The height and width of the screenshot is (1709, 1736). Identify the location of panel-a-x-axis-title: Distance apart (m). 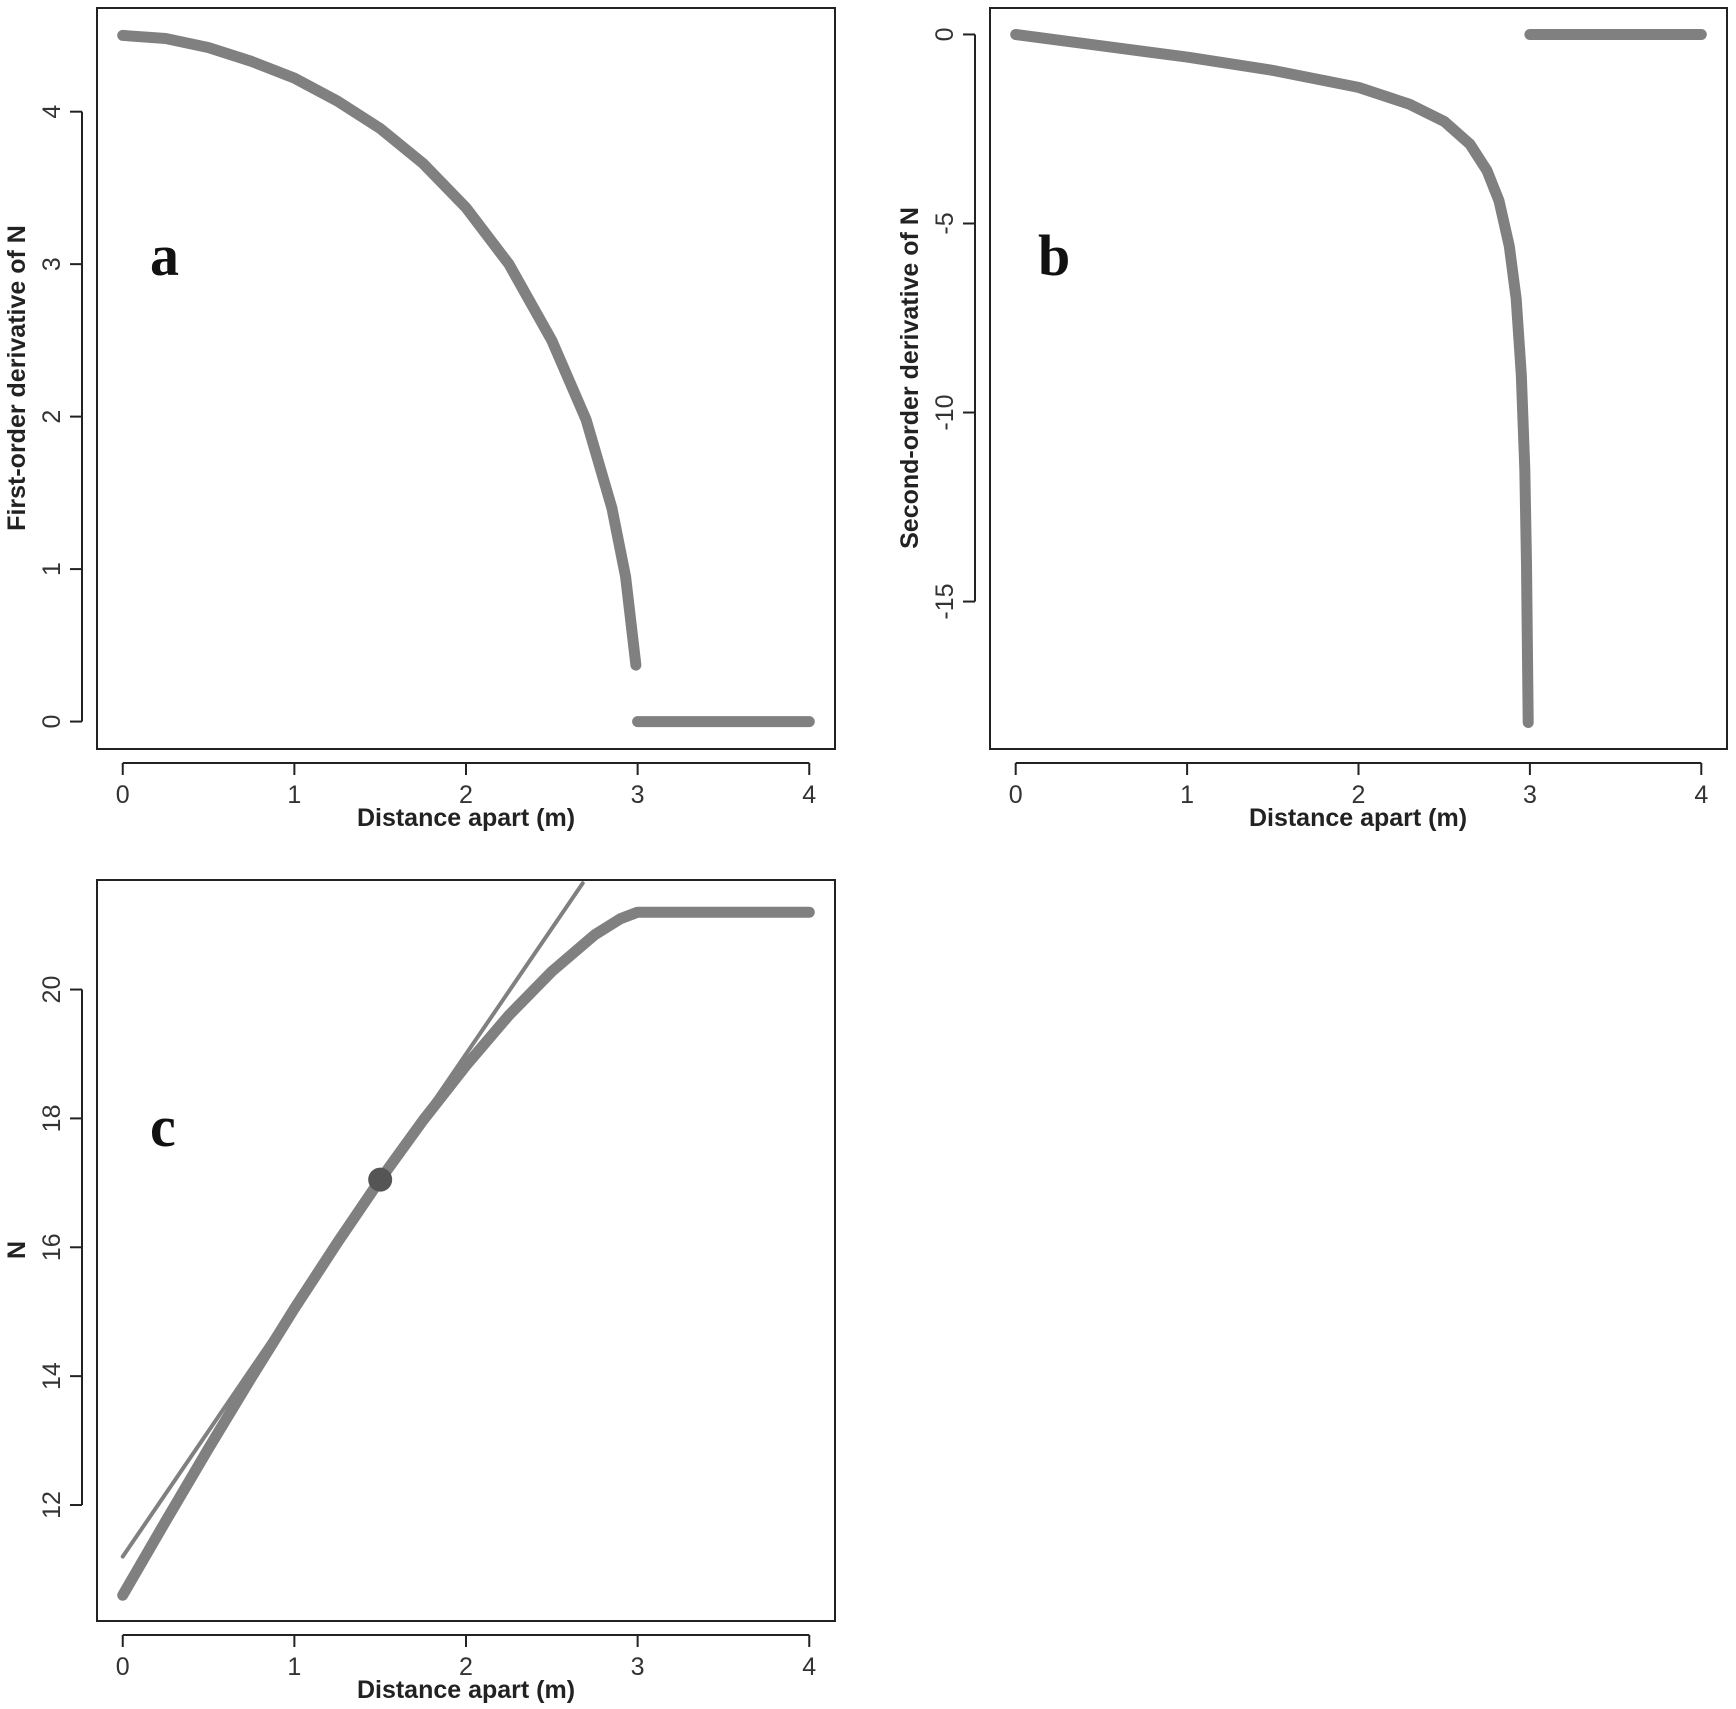
(466, 818).